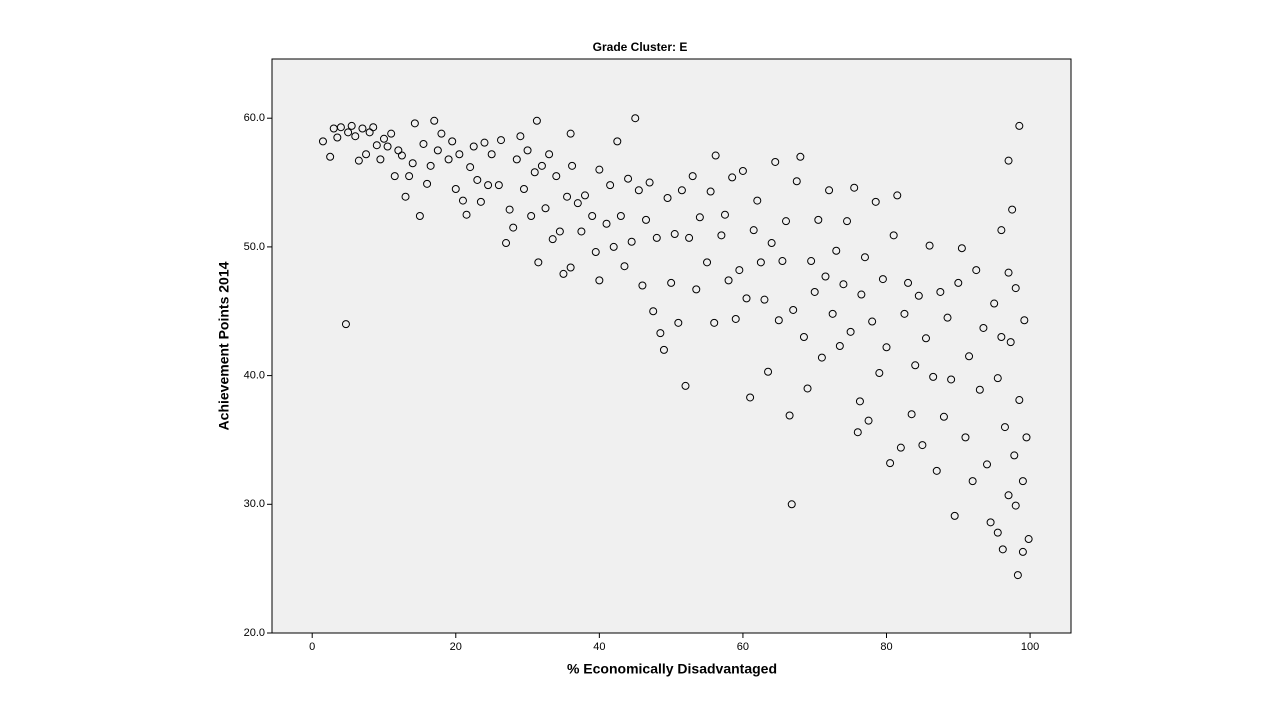 The width and height of the screenshot is (1280, 725). What do you see at coordinates (456, 647) in the screenshot?
I see `x-tick-label: 20` at bounding box center [456, 647].